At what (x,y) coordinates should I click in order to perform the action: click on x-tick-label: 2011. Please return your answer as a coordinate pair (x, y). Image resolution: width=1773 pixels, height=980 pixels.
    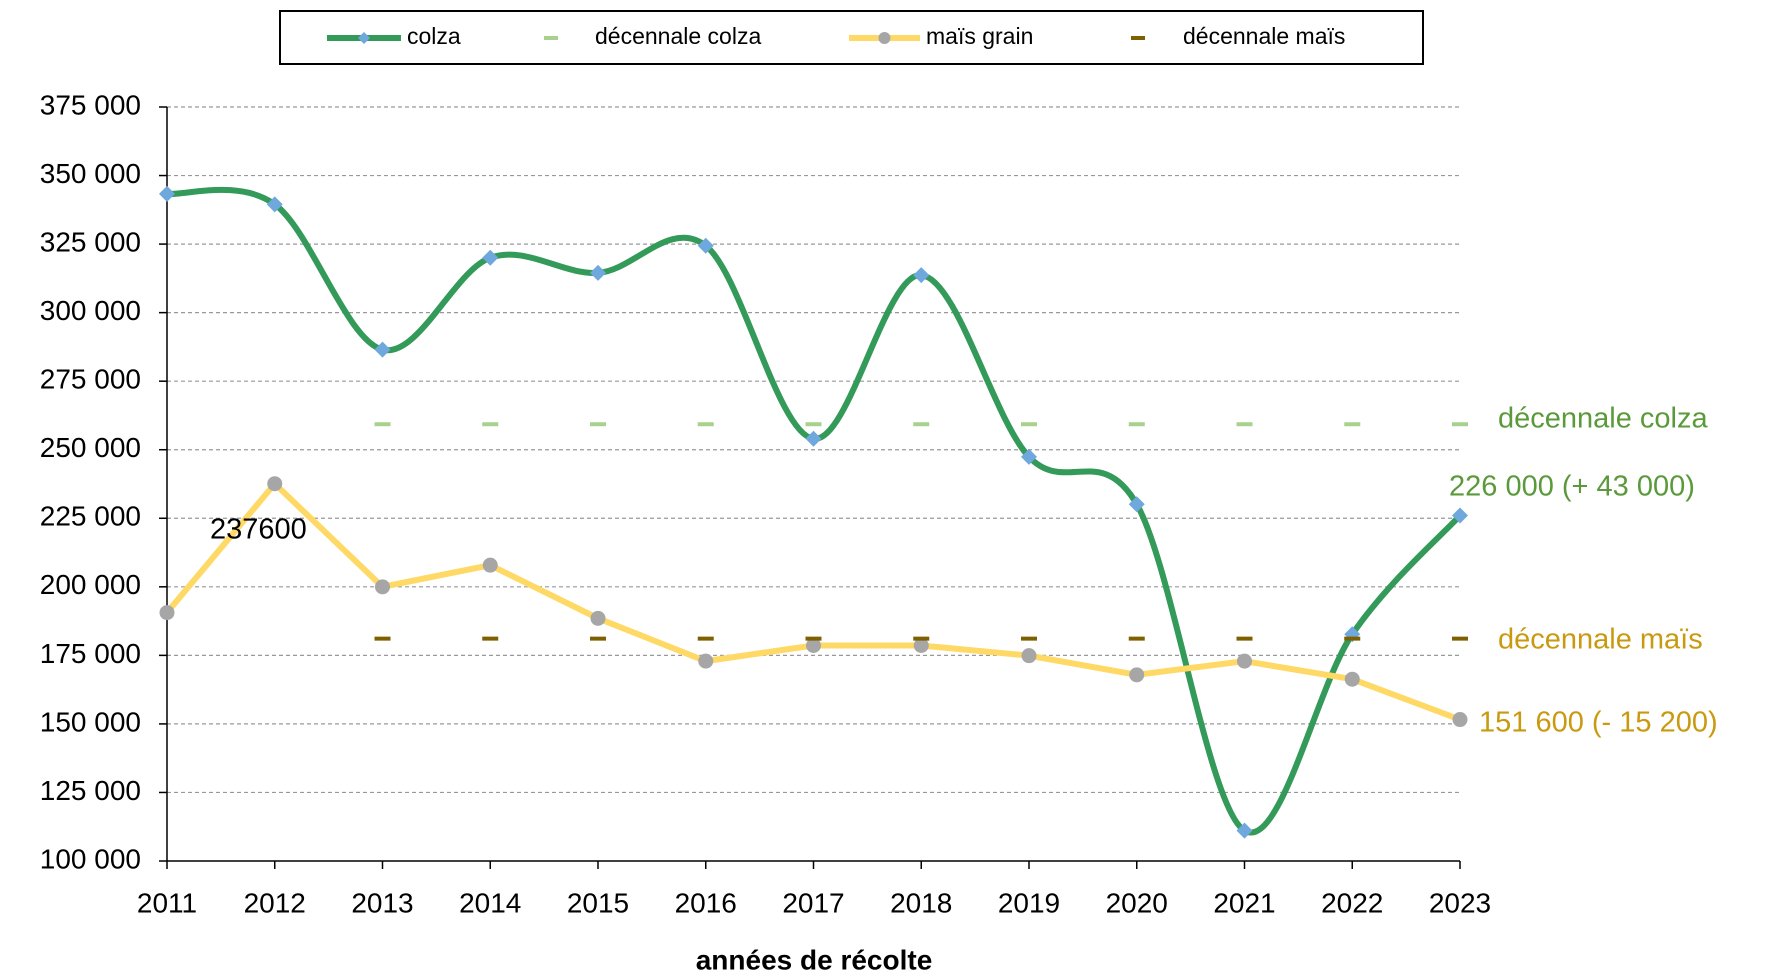
    Looking at the image, I should click on (167, 902).